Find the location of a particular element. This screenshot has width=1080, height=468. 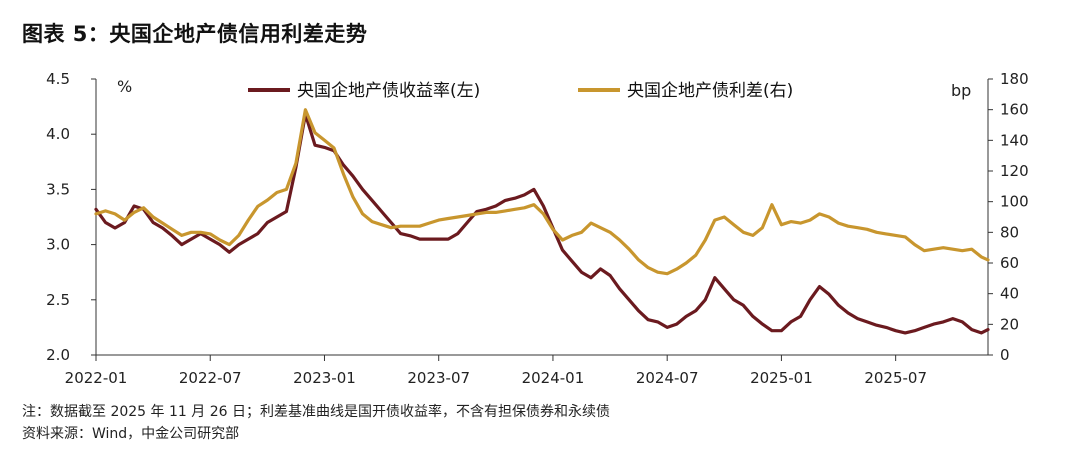

left-tick-label: 2.5 is located at coordinates (58, 300).